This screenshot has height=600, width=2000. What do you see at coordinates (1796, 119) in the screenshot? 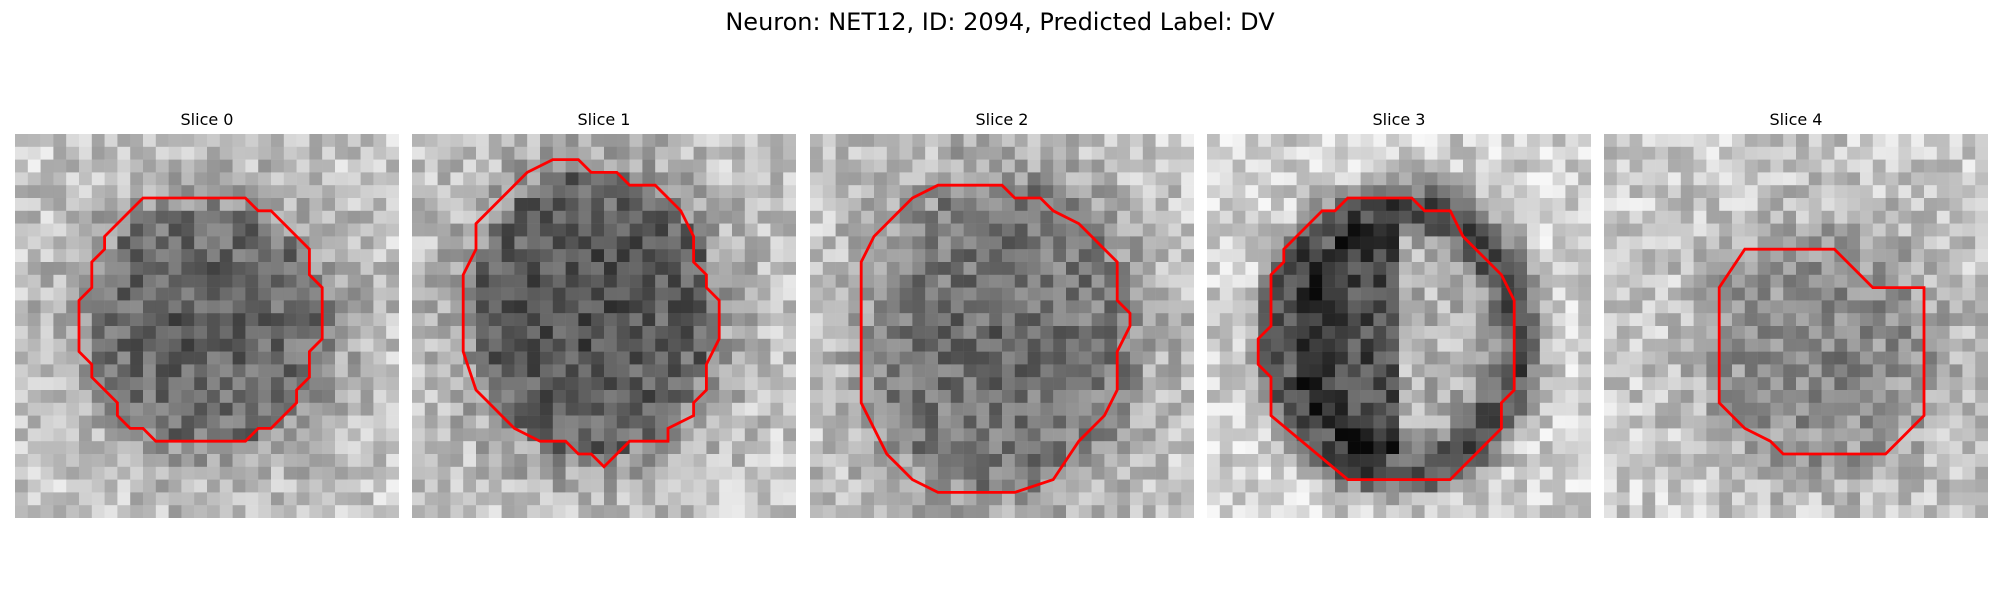
I see `slice-title-4: Slice 4` at bounding box center [1796, 119].